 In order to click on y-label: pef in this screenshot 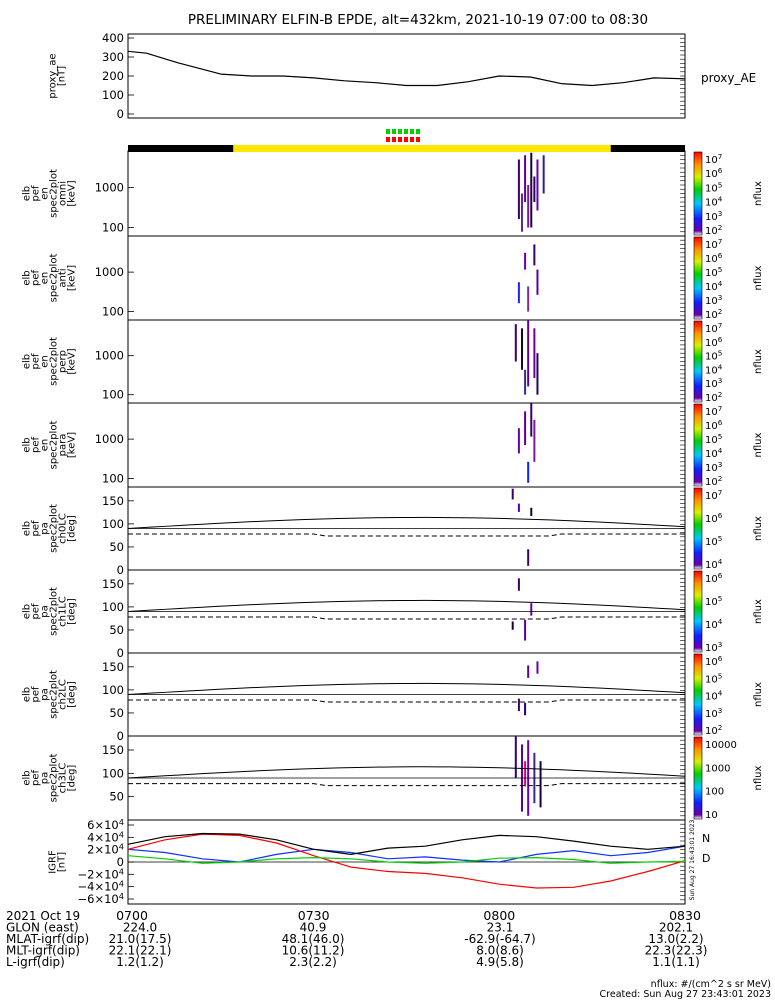, I will do `click(36, 528)`.